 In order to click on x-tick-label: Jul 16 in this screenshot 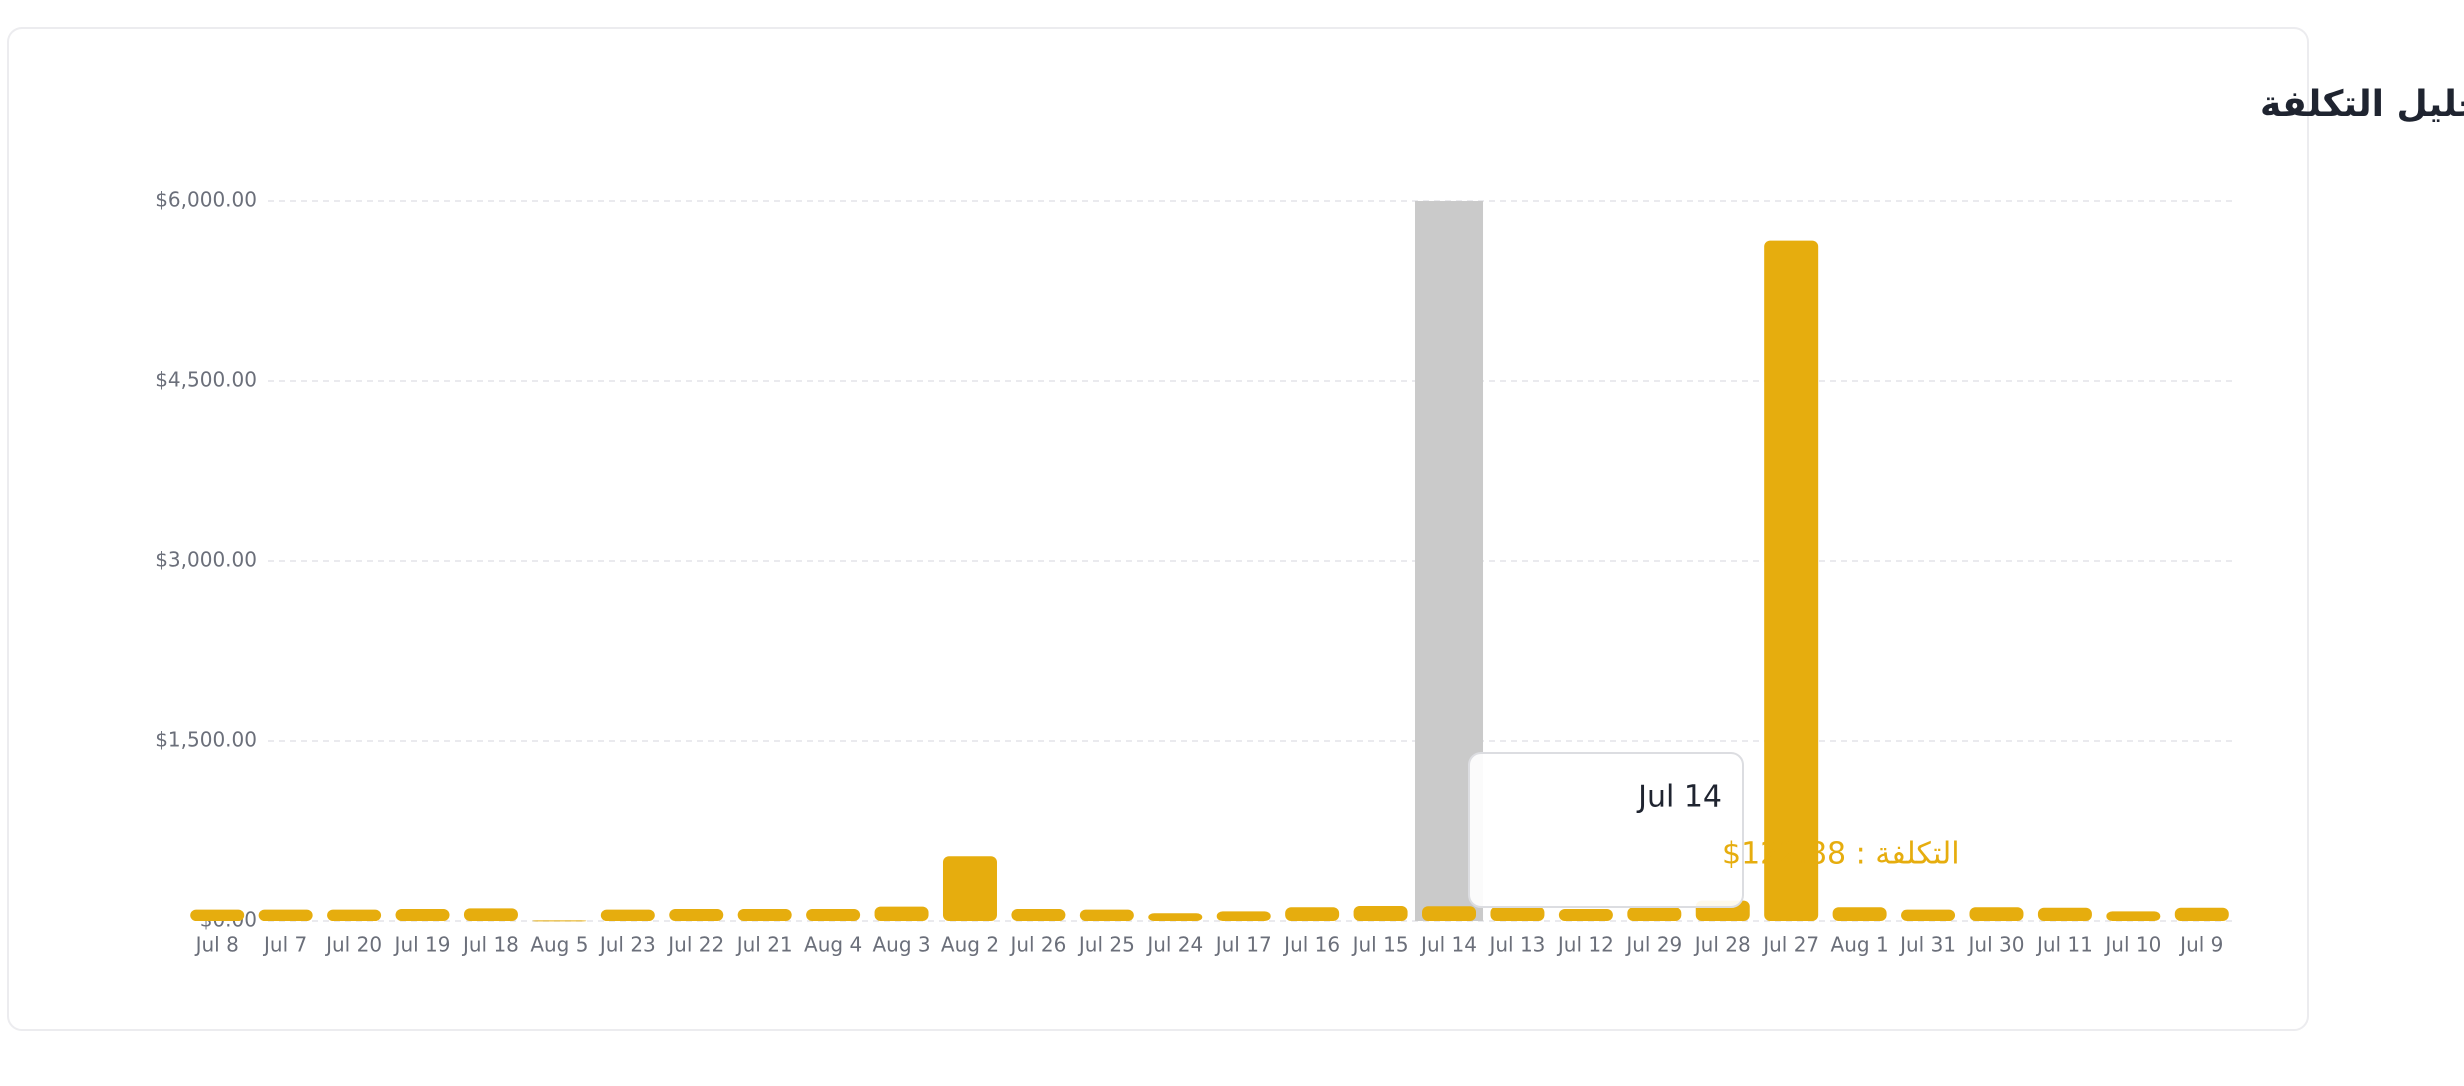, I will do `click(1311, 945)`.